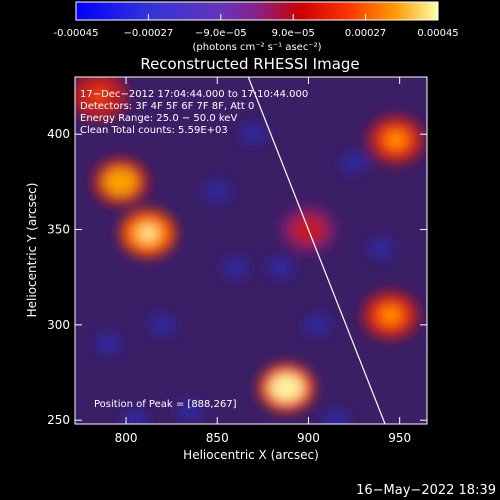 The height and width of the screenshot is (500, 500). Describe the element at coordinates (308, 438) in the screenshot. I see `x-tick-label: 900` at that location.